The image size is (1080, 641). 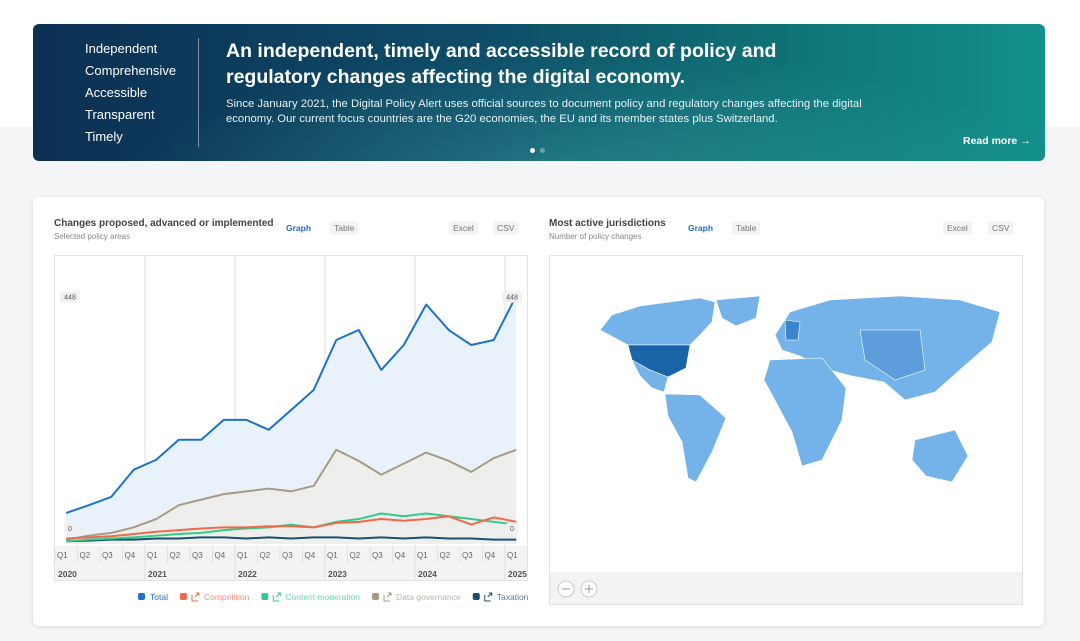 I want to click on year-label: 2021, so click(x=157, y=574).